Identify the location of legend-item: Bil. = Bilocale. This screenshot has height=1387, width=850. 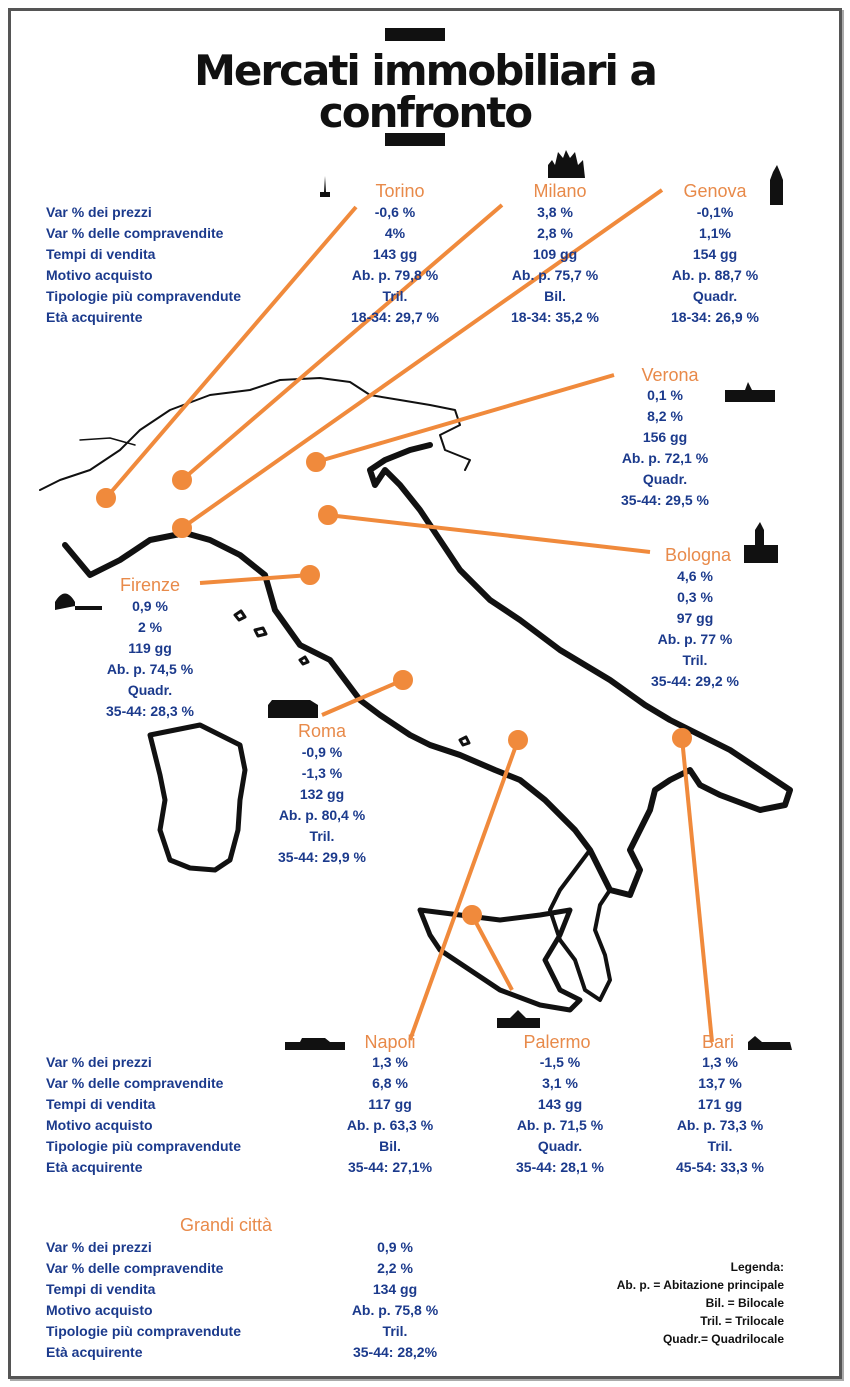
(744, 1303).